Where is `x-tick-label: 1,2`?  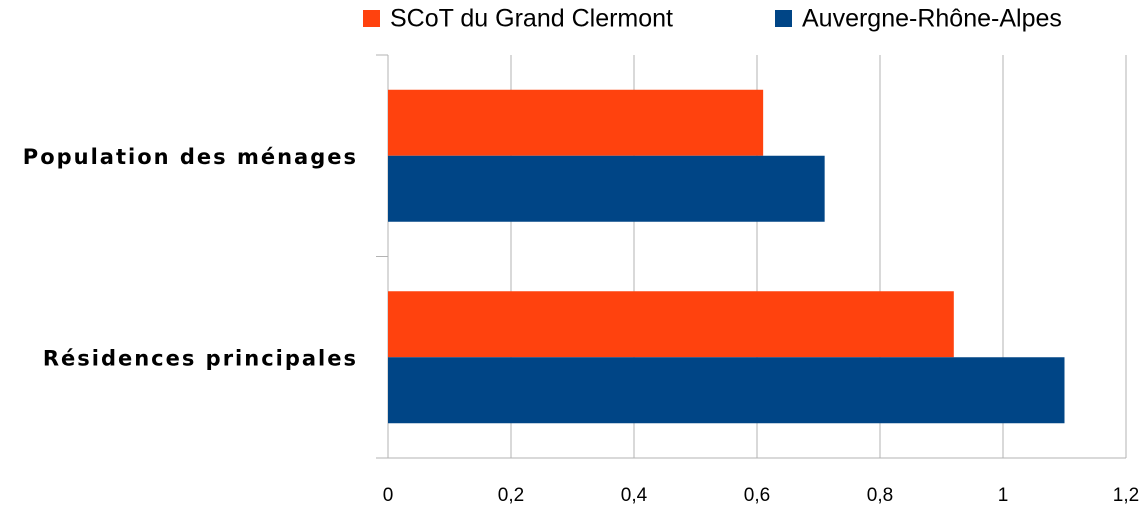
x-tick-label: 1,2 is located at coordinates (1126, 495).